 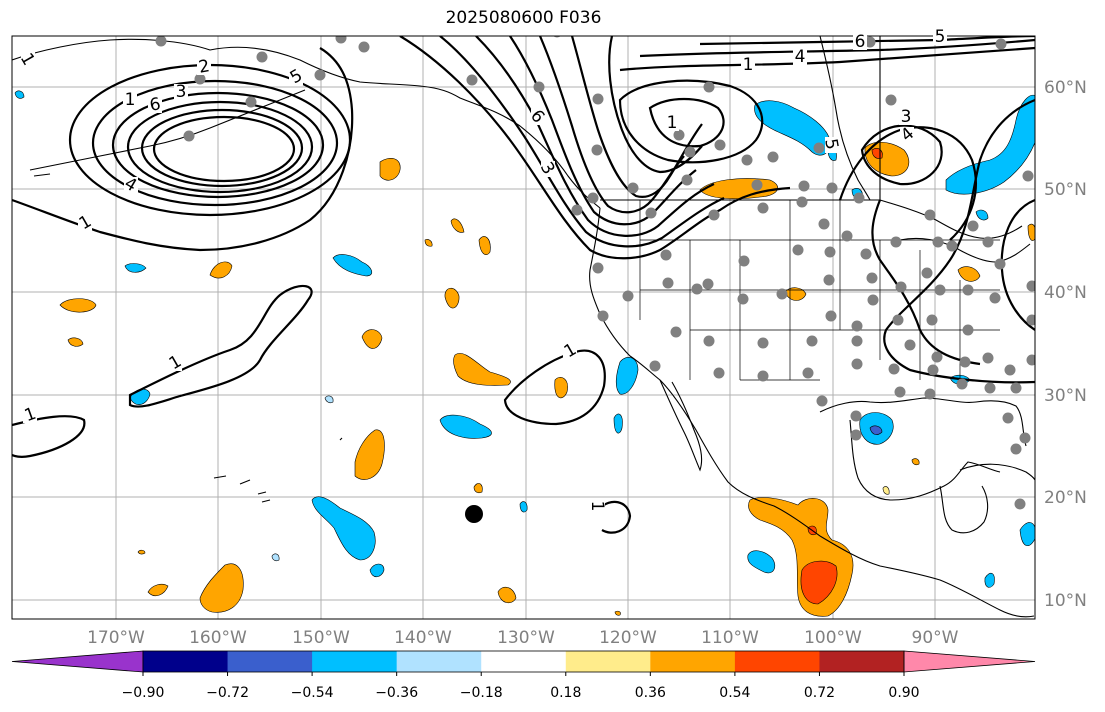 I want to click on colorbar-tick-label: 0.54, so click(x=734, y=693).